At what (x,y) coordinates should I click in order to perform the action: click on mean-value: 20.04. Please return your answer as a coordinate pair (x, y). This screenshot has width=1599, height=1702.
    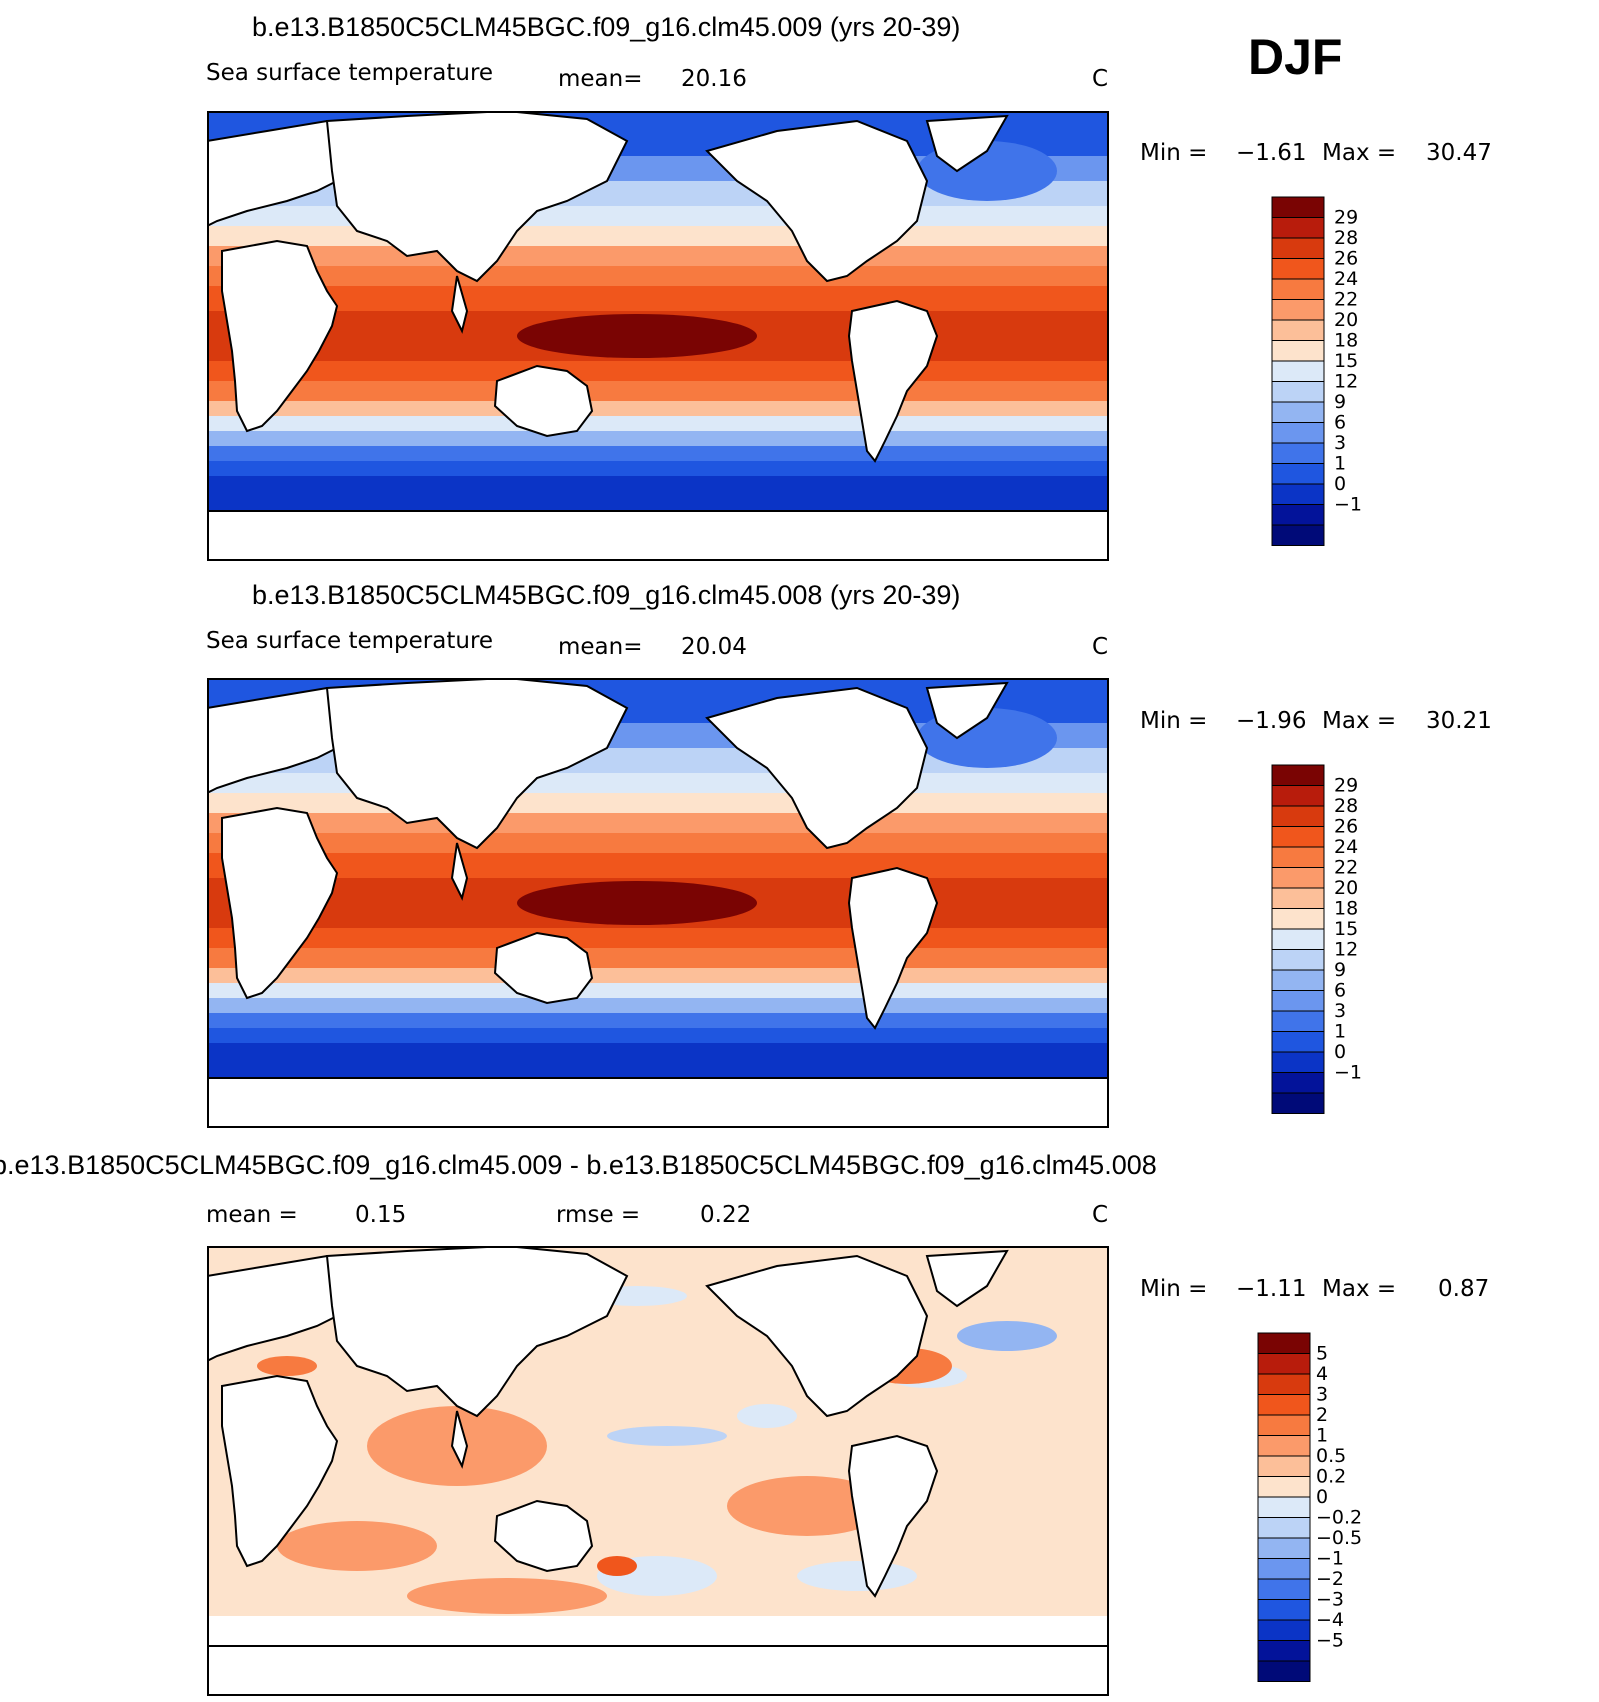
    Looking at the image, I should click on (714, 647).